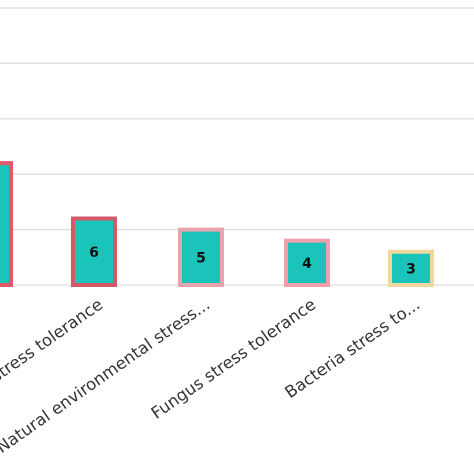 Image resolution: width=474 pixels, height=474 pixels. I want to click on x-tick-label: ...e stress tolerance, so click(1, 349).